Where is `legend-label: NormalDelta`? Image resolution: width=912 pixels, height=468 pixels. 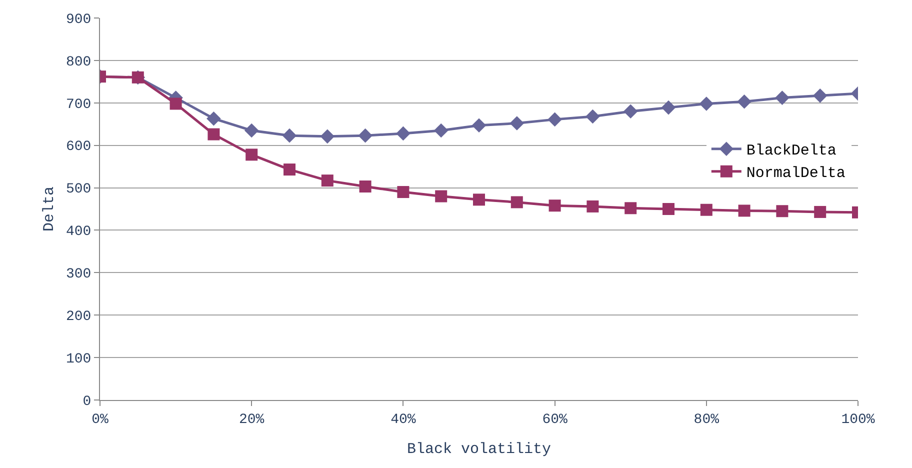 legend-label: NormalDelta is located at coordinates (796, 173).